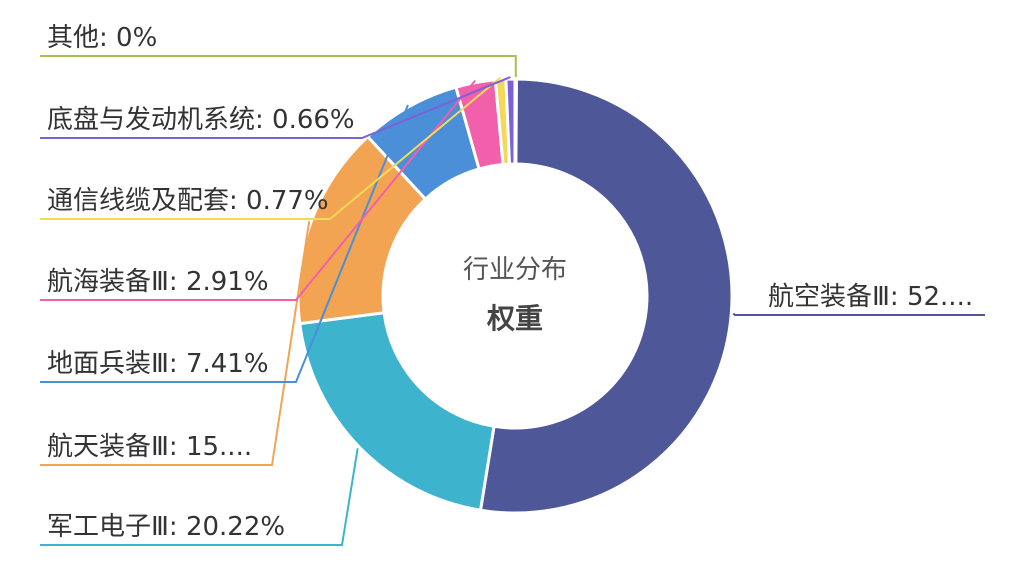 The width and height of the screenshot is (1014, 566). I want to click on center-subtitle: 权重, so click(514, 318).